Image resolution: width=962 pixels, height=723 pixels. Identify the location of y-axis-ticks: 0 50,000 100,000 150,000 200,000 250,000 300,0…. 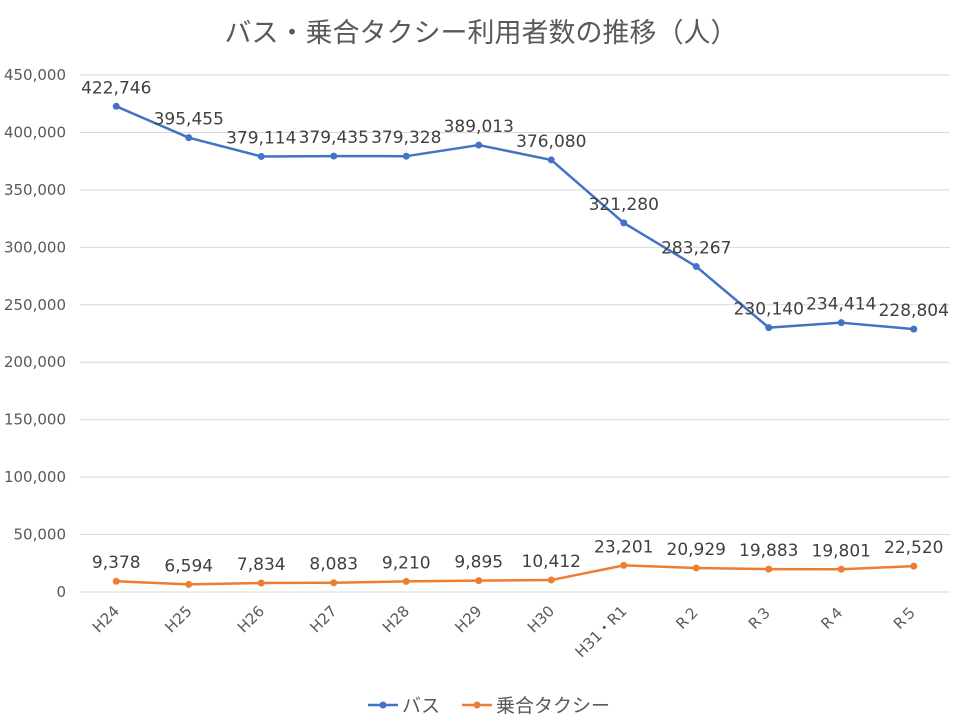
(35, 333).